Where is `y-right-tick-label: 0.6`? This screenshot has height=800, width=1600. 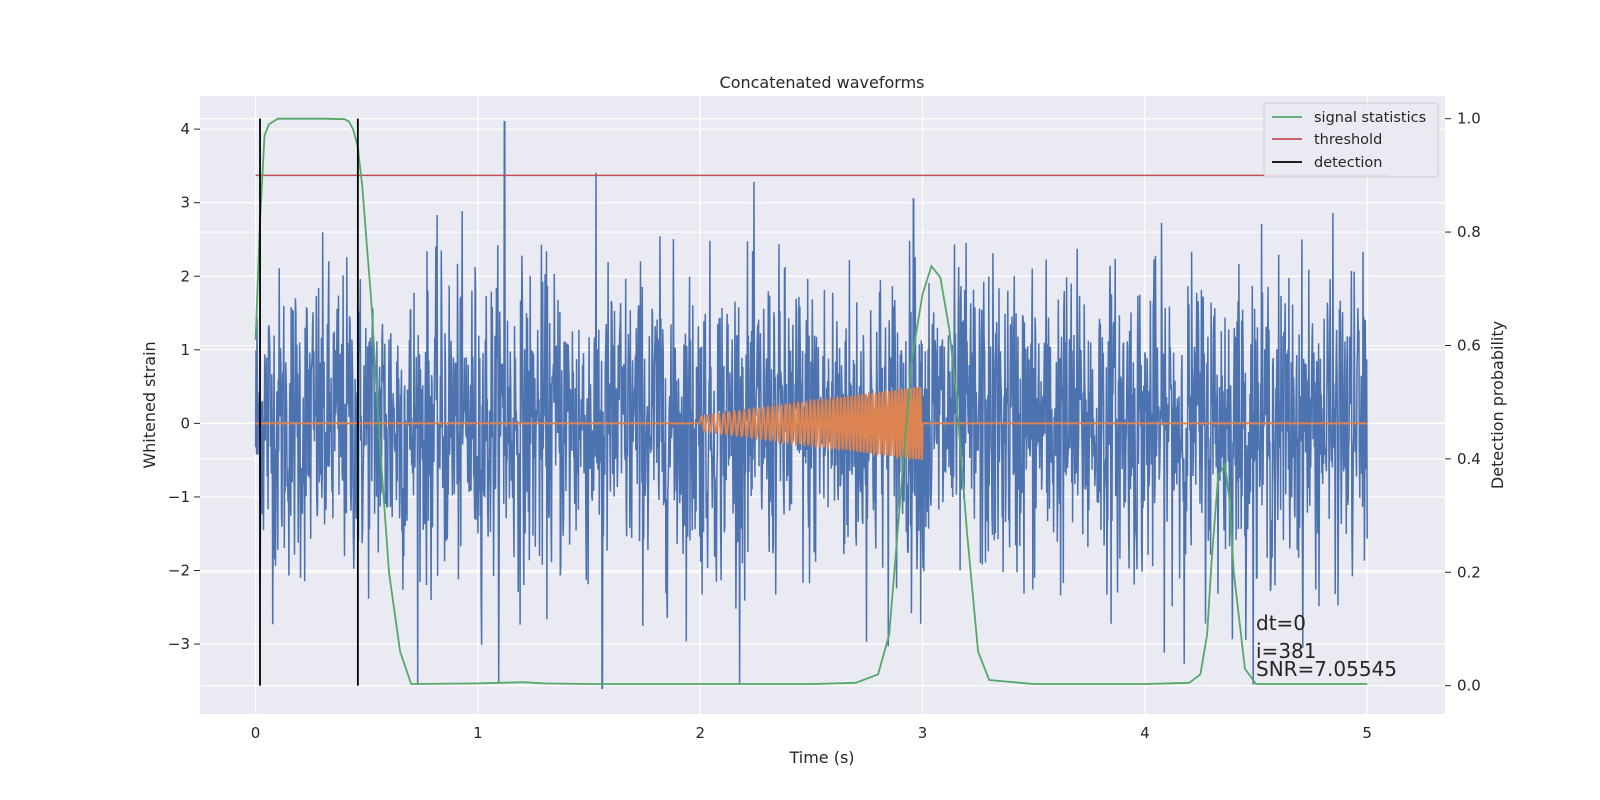
y-right-tick-label: 0.6 is located at coordinates (1469, 345).